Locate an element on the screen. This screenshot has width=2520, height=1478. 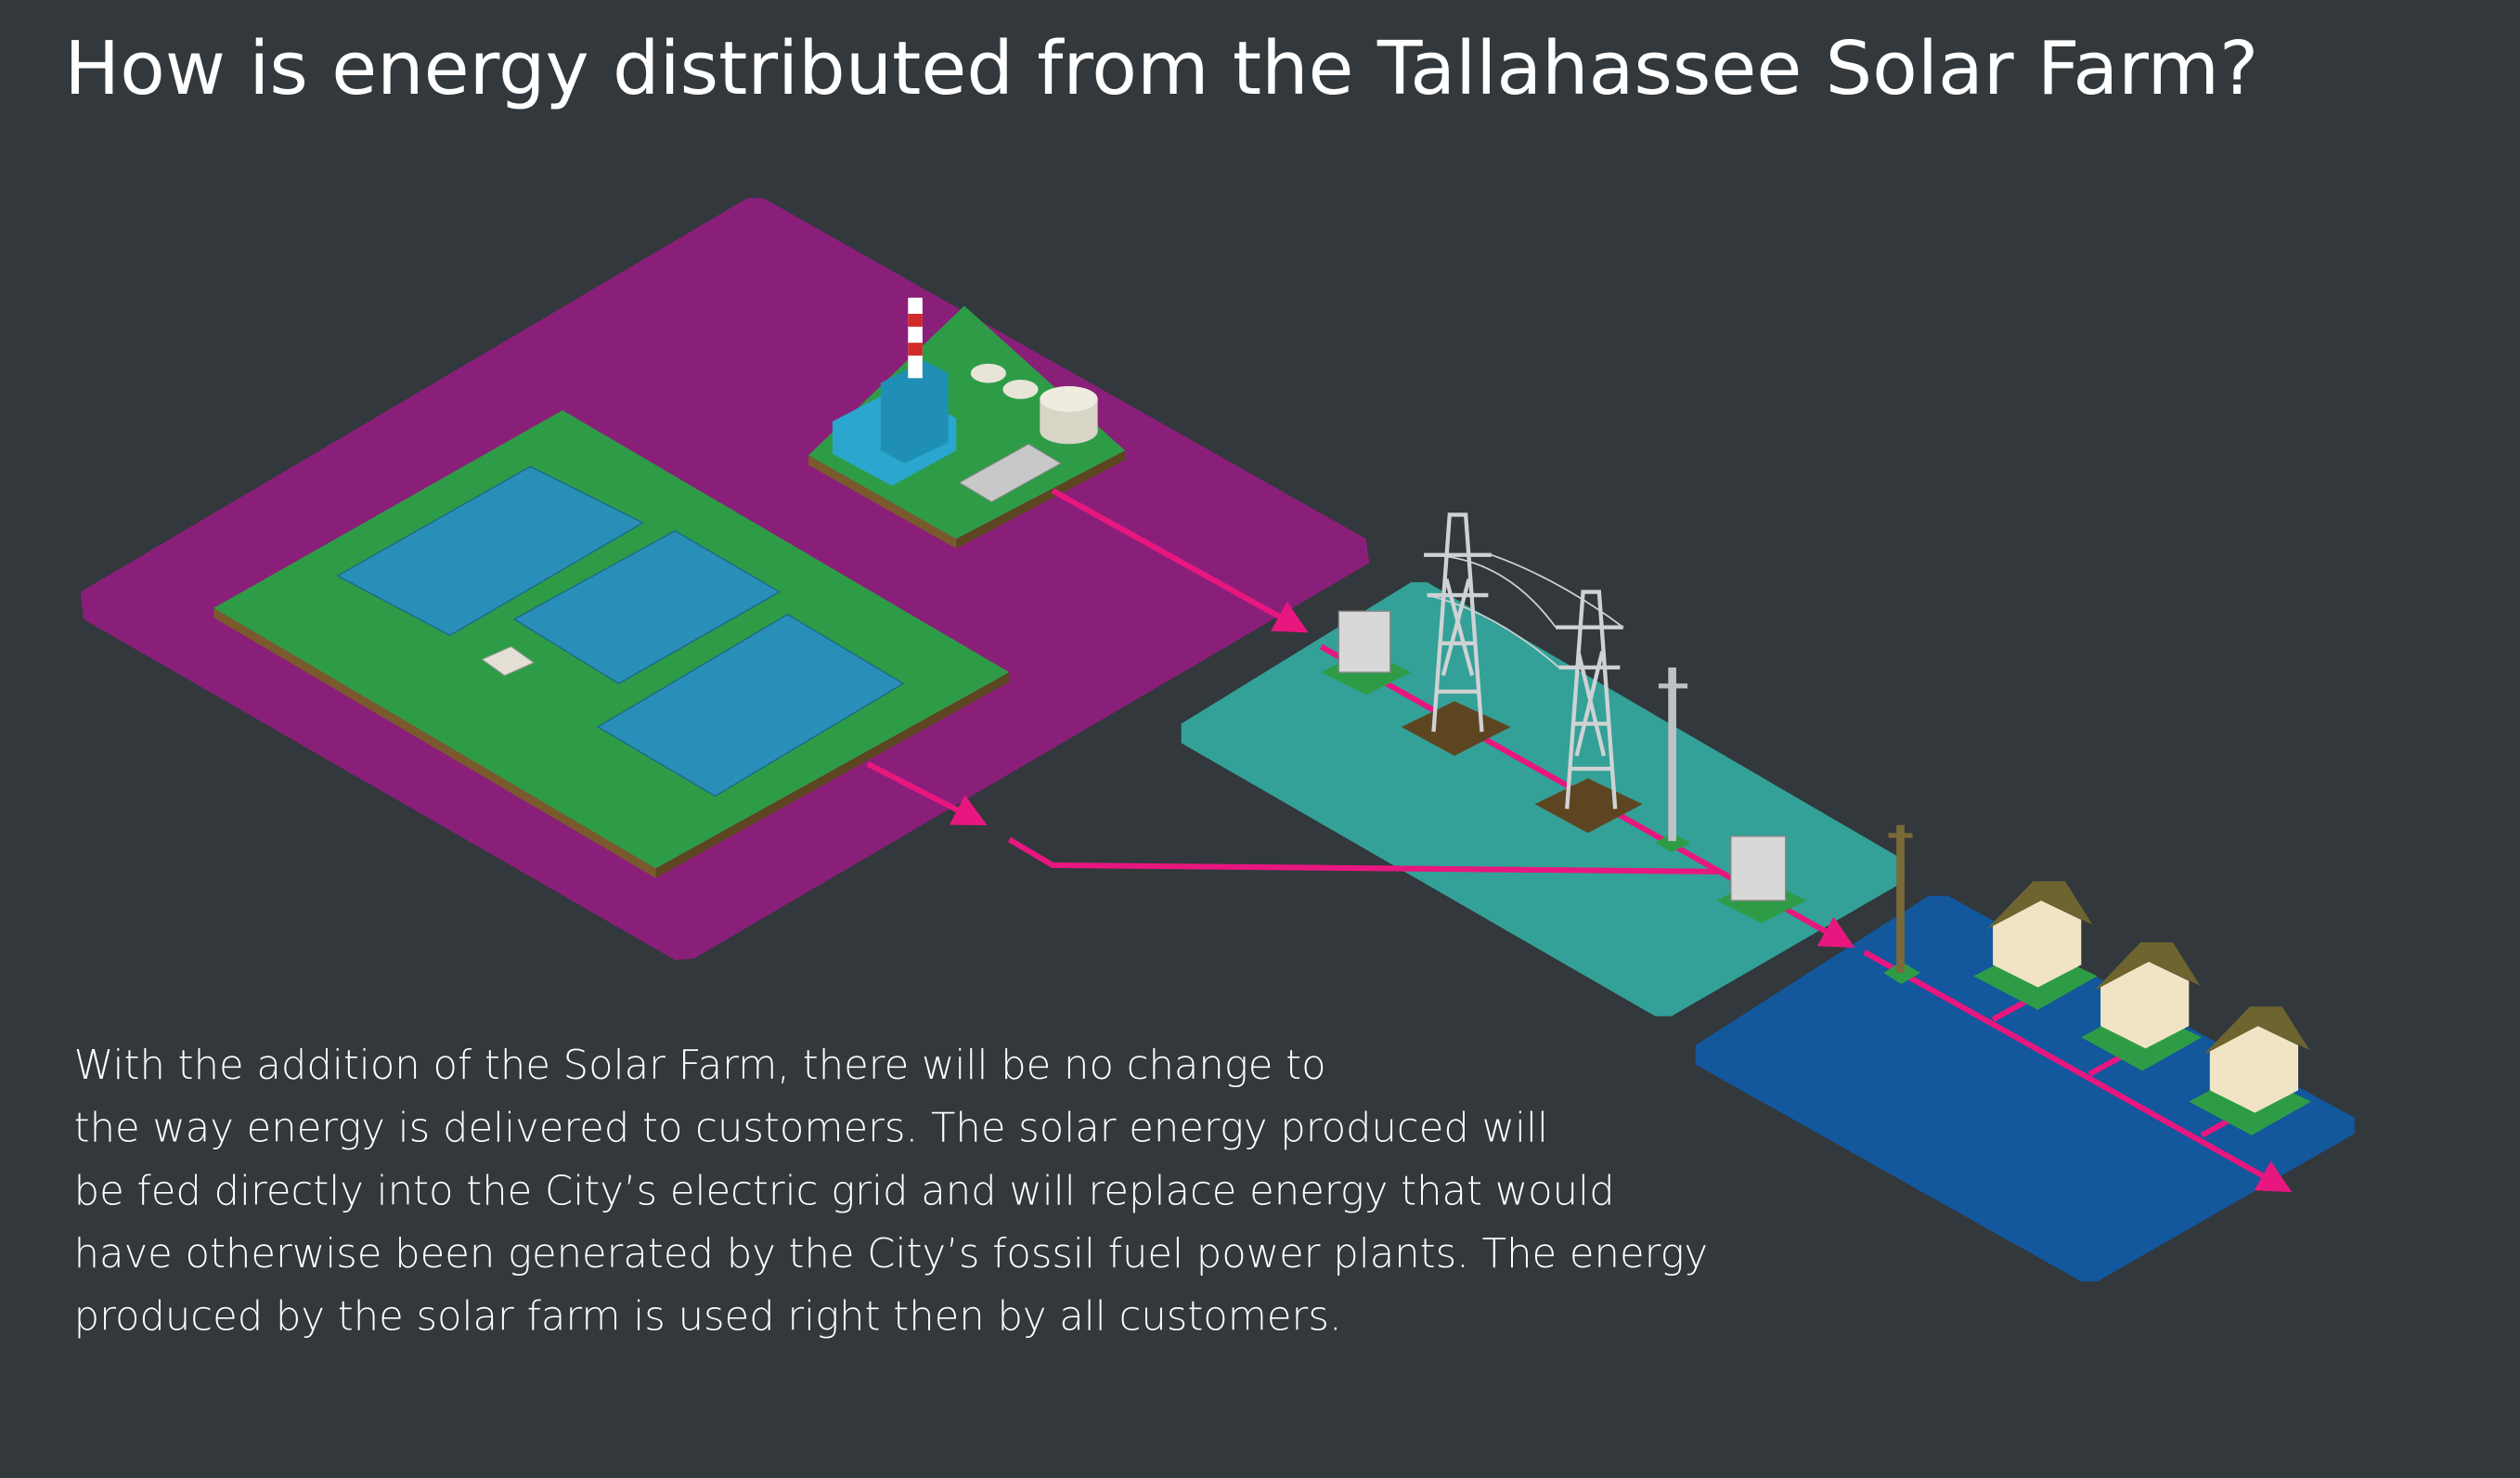
plant-to-grid-arrow is located at coordinates (1180, 560).